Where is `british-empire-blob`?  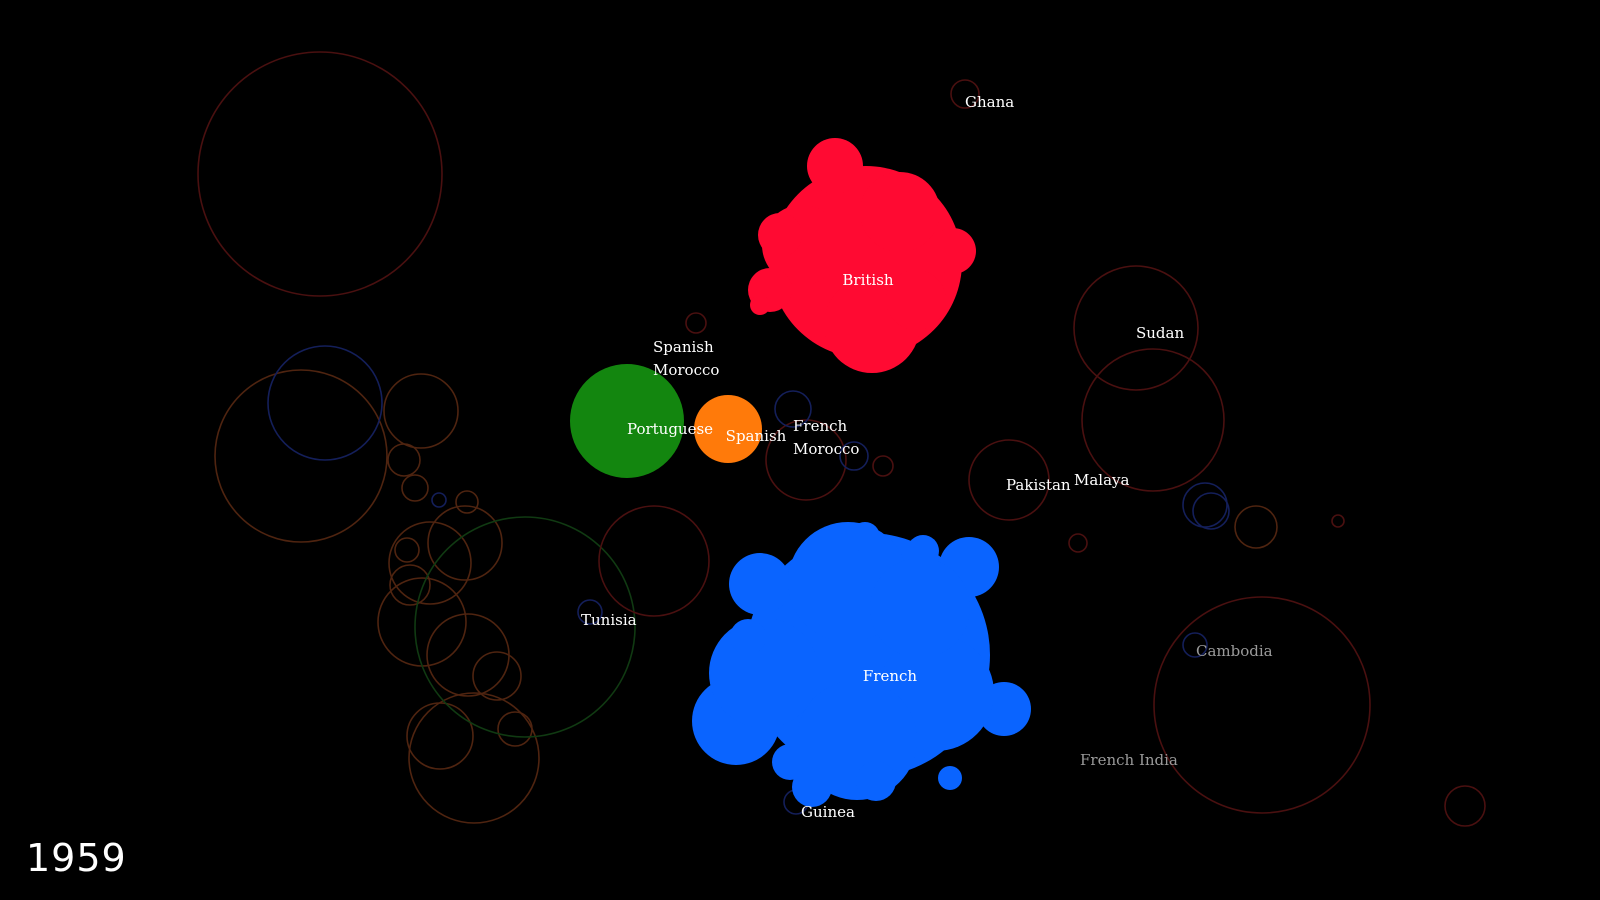
british-empire-blob is located at coordinates (862, 255).